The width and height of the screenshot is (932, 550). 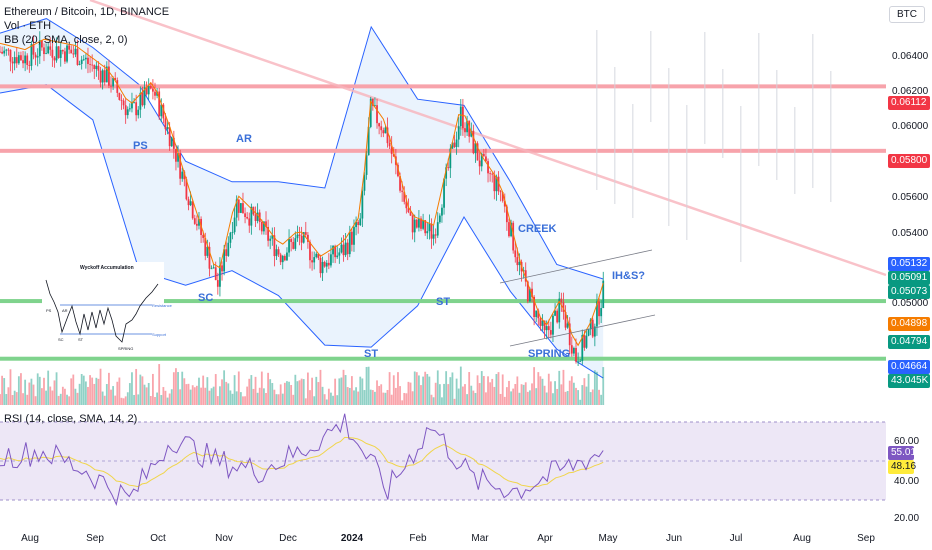 What do you see at coordinates (443, 302) in the screenshot?
I see `annotation-st: ST` at bounding box center [443, 302].